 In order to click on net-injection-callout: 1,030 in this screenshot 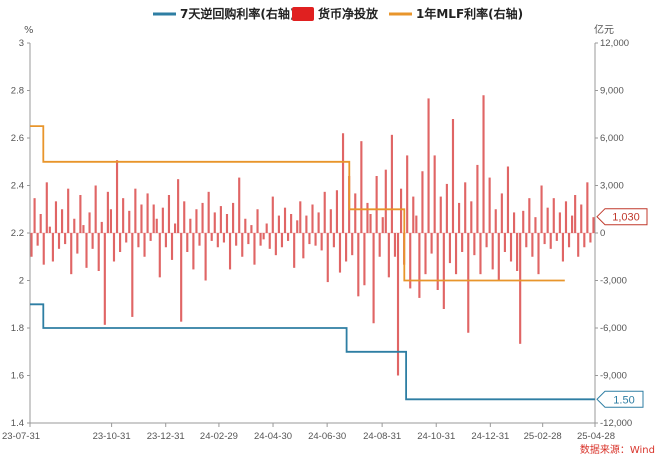, I will do `click(622, 217)`.